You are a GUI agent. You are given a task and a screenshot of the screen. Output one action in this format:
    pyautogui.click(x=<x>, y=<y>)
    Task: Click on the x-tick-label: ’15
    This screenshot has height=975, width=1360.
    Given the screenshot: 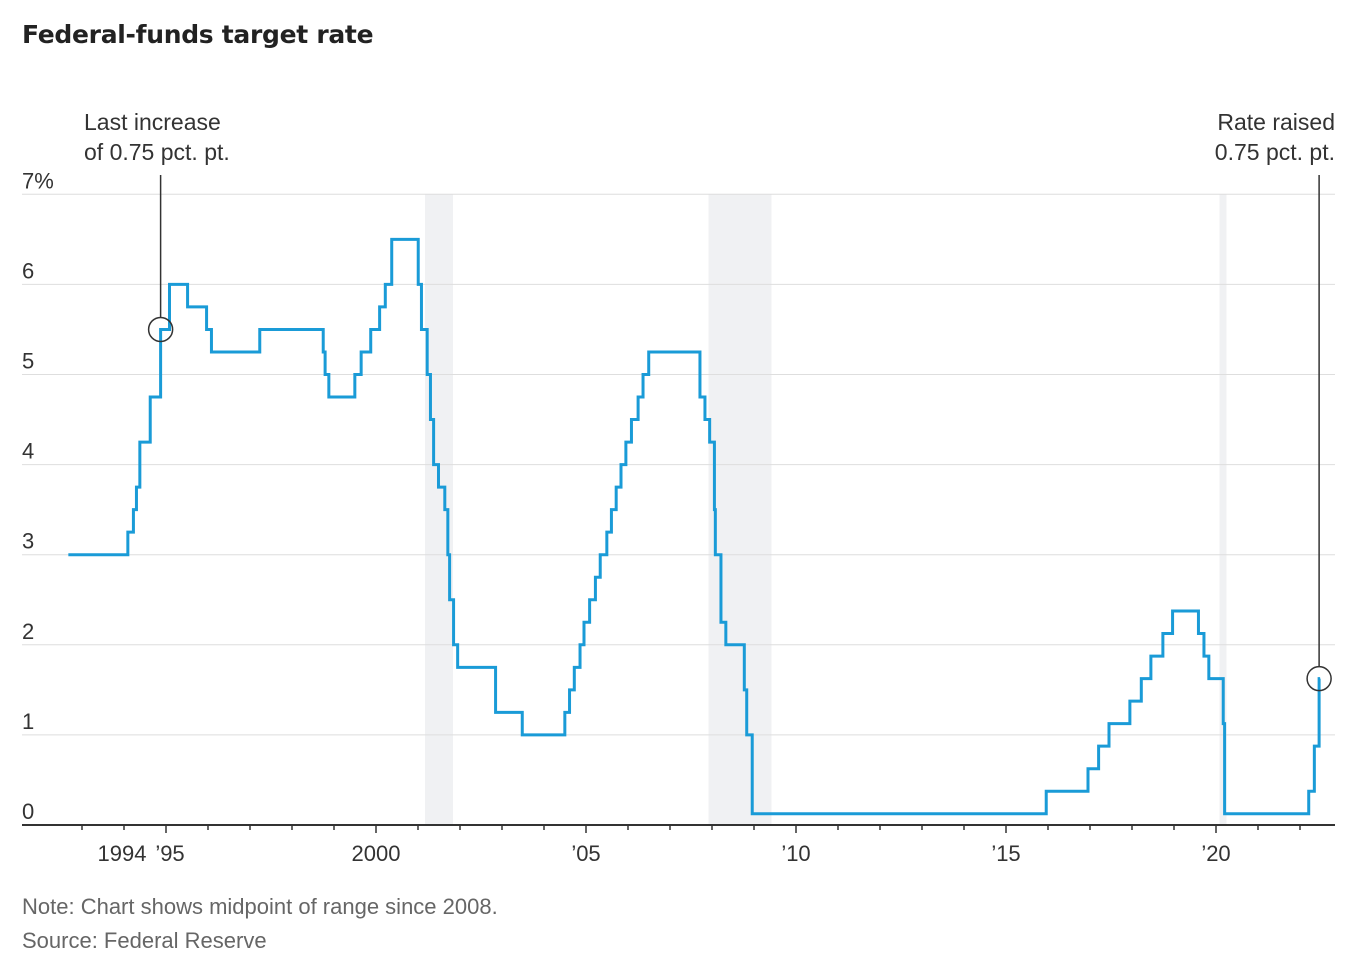 What is the action you would take?
    pyautogui.click(x=1005, y=853)
    